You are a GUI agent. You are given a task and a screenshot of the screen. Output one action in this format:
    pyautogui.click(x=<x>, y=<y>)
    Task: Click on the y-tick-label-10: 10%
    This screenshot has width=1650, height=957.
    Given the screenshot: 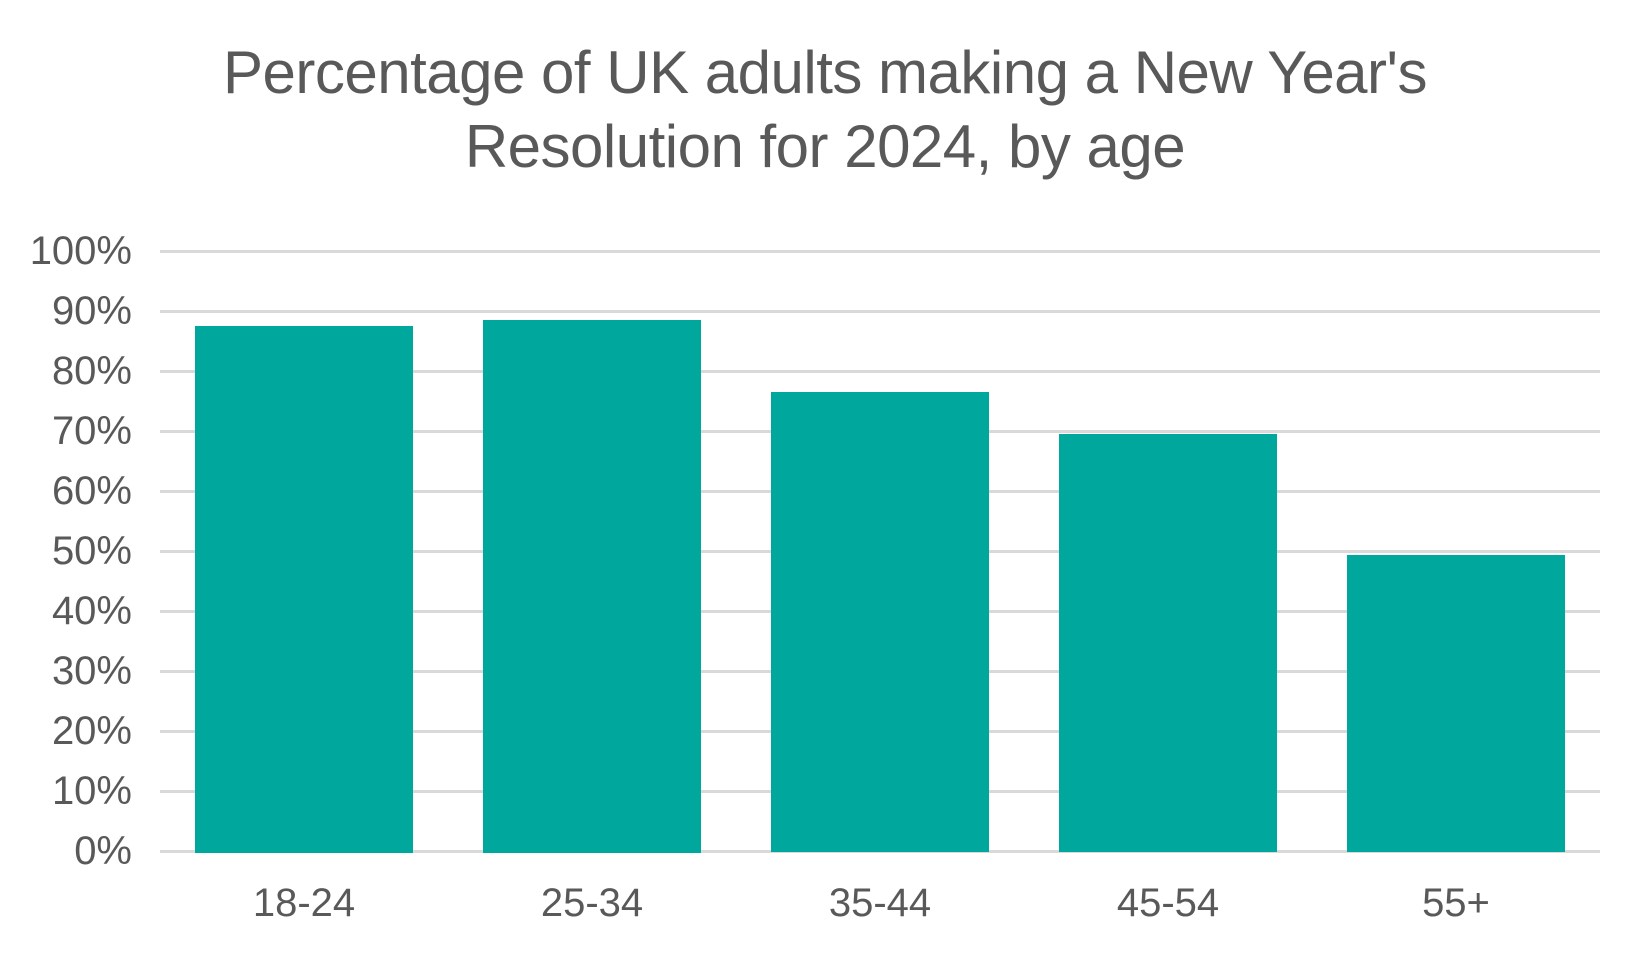 What is the action you would take?
    pyautogui.click(x=91, y=791)
    